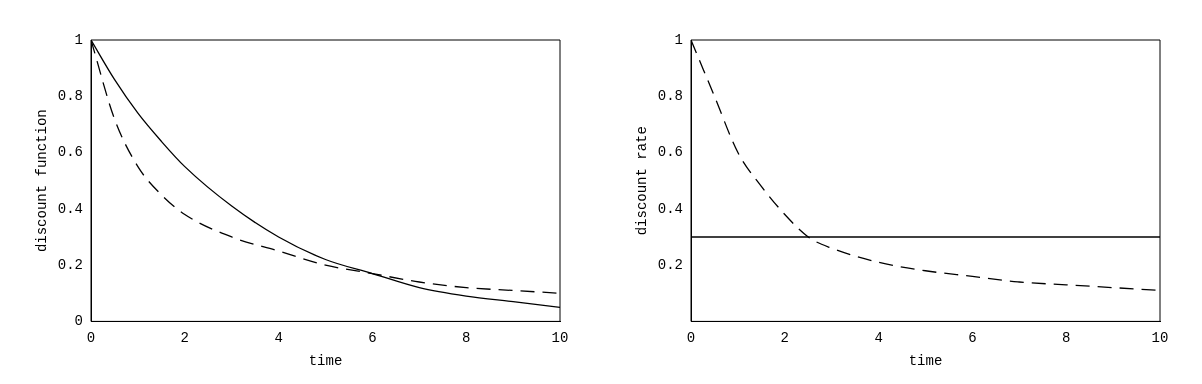 The image size is (1202, 384). What do you see at coordinates (78, 321) in the screenshot?
I see `y-tick-label: 0` at bounding box center [78, 321].